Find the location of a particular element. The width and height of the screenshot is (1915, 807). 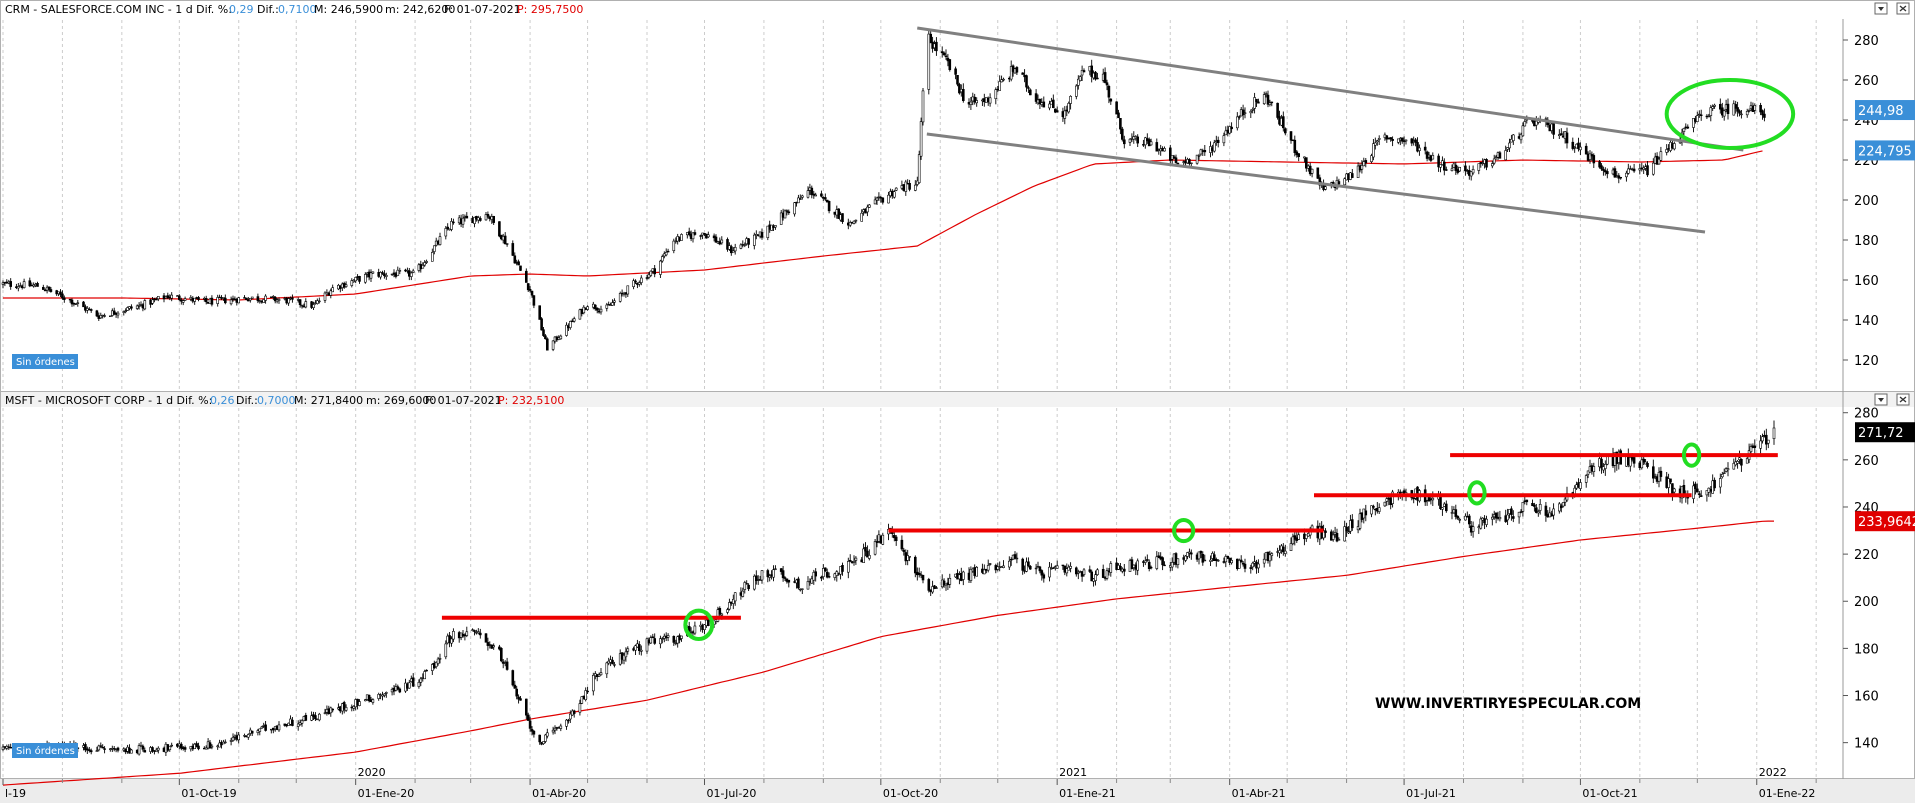

crm-header-max: M: 246,5900 is located at coordinates (348, 9).